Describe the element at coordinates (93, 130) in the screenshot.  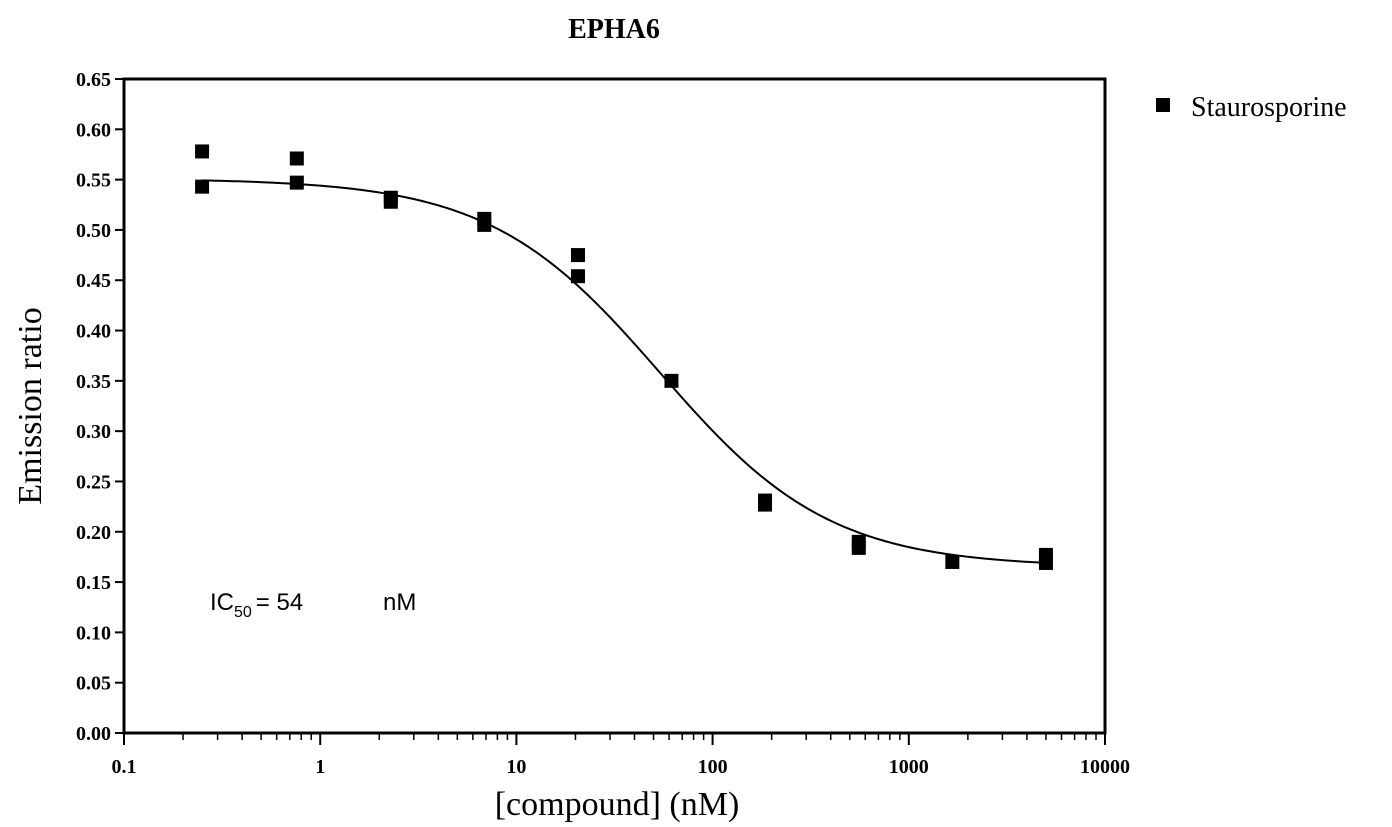
I see `y-tick-label: 0.60` at that location.